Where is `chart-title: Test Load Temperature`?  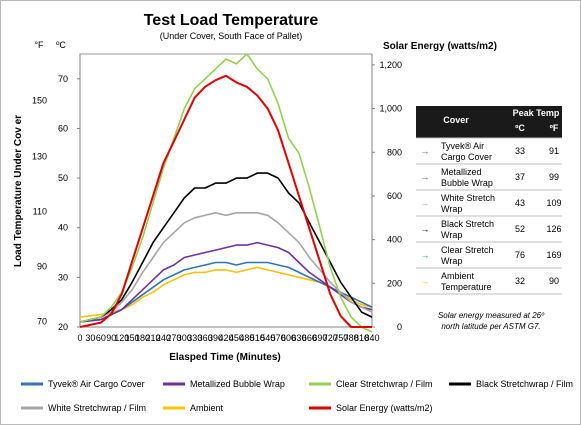
chart-title: Test Load Temperature is located at coordinates (231, 20).